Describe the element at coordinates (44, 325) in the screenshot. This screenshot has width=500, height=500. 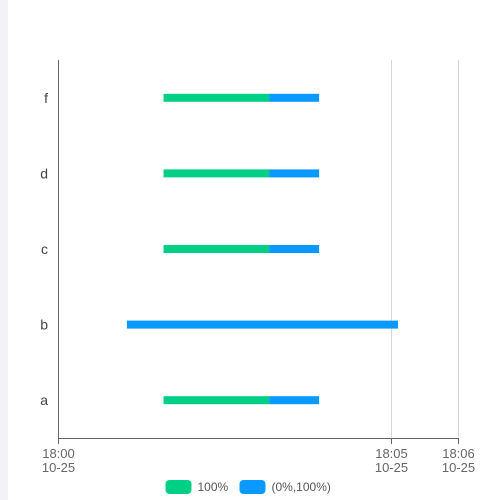
I see `y-category-label: b` at that location.